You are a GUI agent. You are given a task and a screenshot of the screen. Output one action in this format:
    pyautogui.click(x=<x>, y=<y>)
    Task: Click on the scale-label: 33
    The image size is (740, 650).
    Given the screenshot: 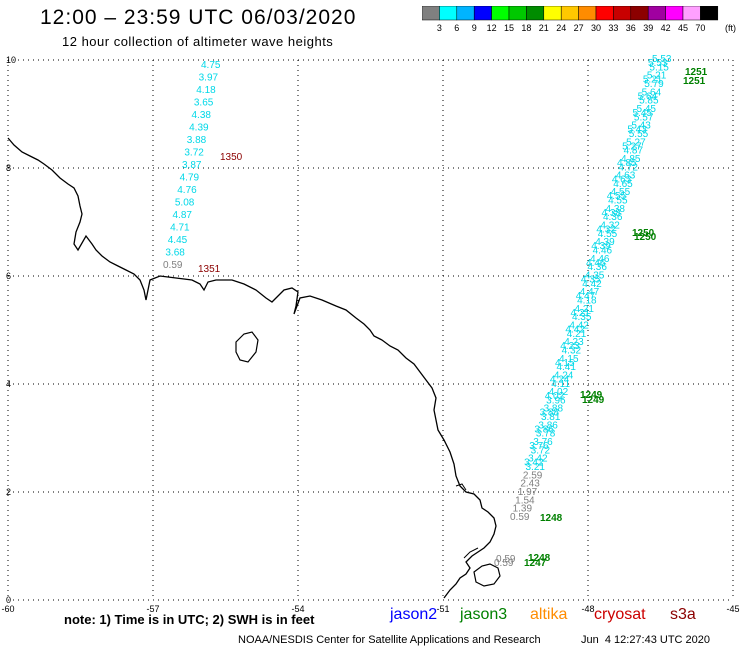 What is the action you would take?
    pyautogui.click(x=613, y=28)
    